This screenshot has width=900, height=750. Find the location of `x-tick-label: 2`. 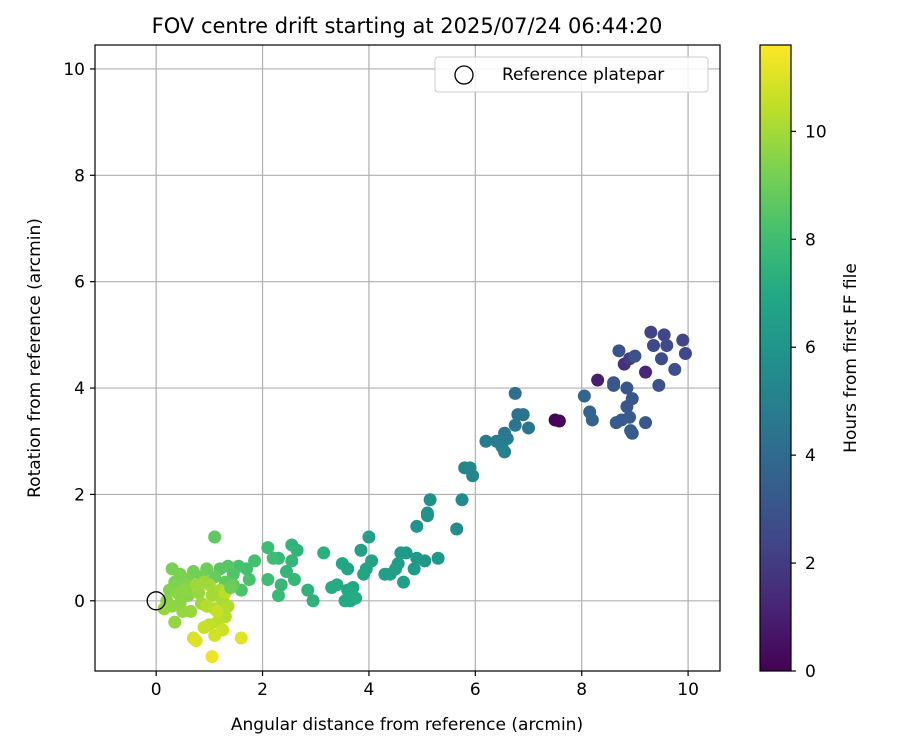

x-tick-label: 2 is located at coordinates (262, 690).